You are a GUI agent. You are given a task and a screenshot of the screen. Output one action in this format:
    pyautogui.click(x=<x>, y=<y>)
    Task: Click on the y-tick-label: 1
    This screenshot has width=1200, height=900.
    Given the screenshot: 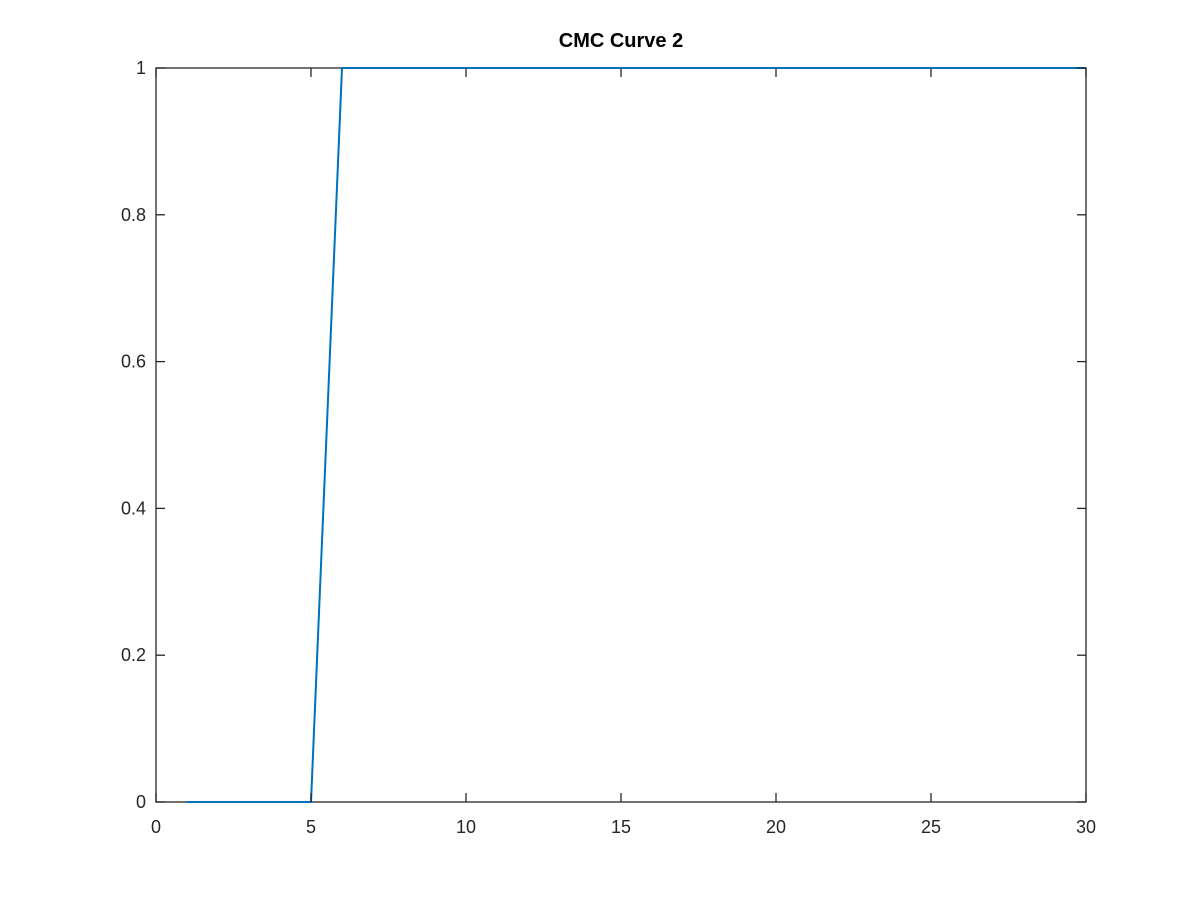 What is the action you would take?
    pyautogui.click(x=141, y=68)
    